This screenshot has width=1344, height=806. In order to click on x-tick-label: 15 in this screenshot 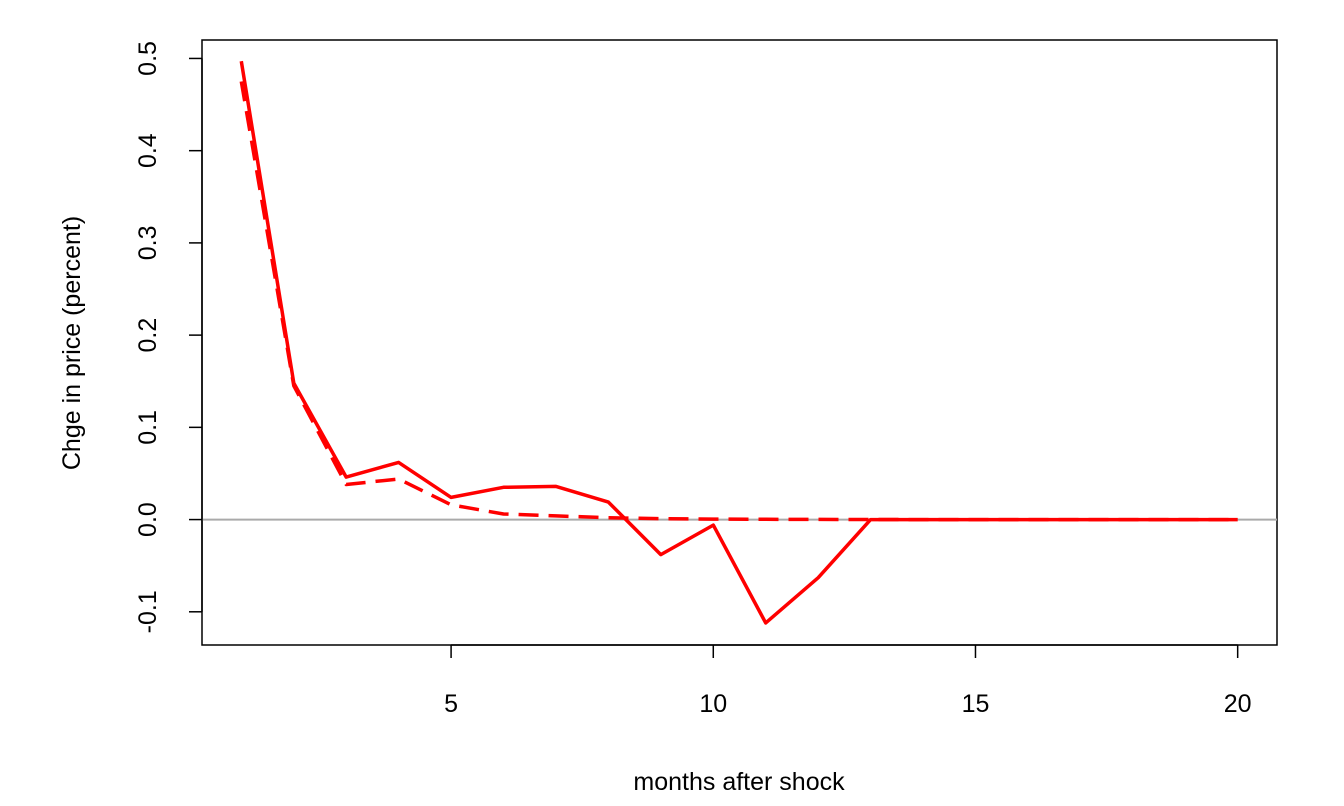, I will do `click(976, 704)`.